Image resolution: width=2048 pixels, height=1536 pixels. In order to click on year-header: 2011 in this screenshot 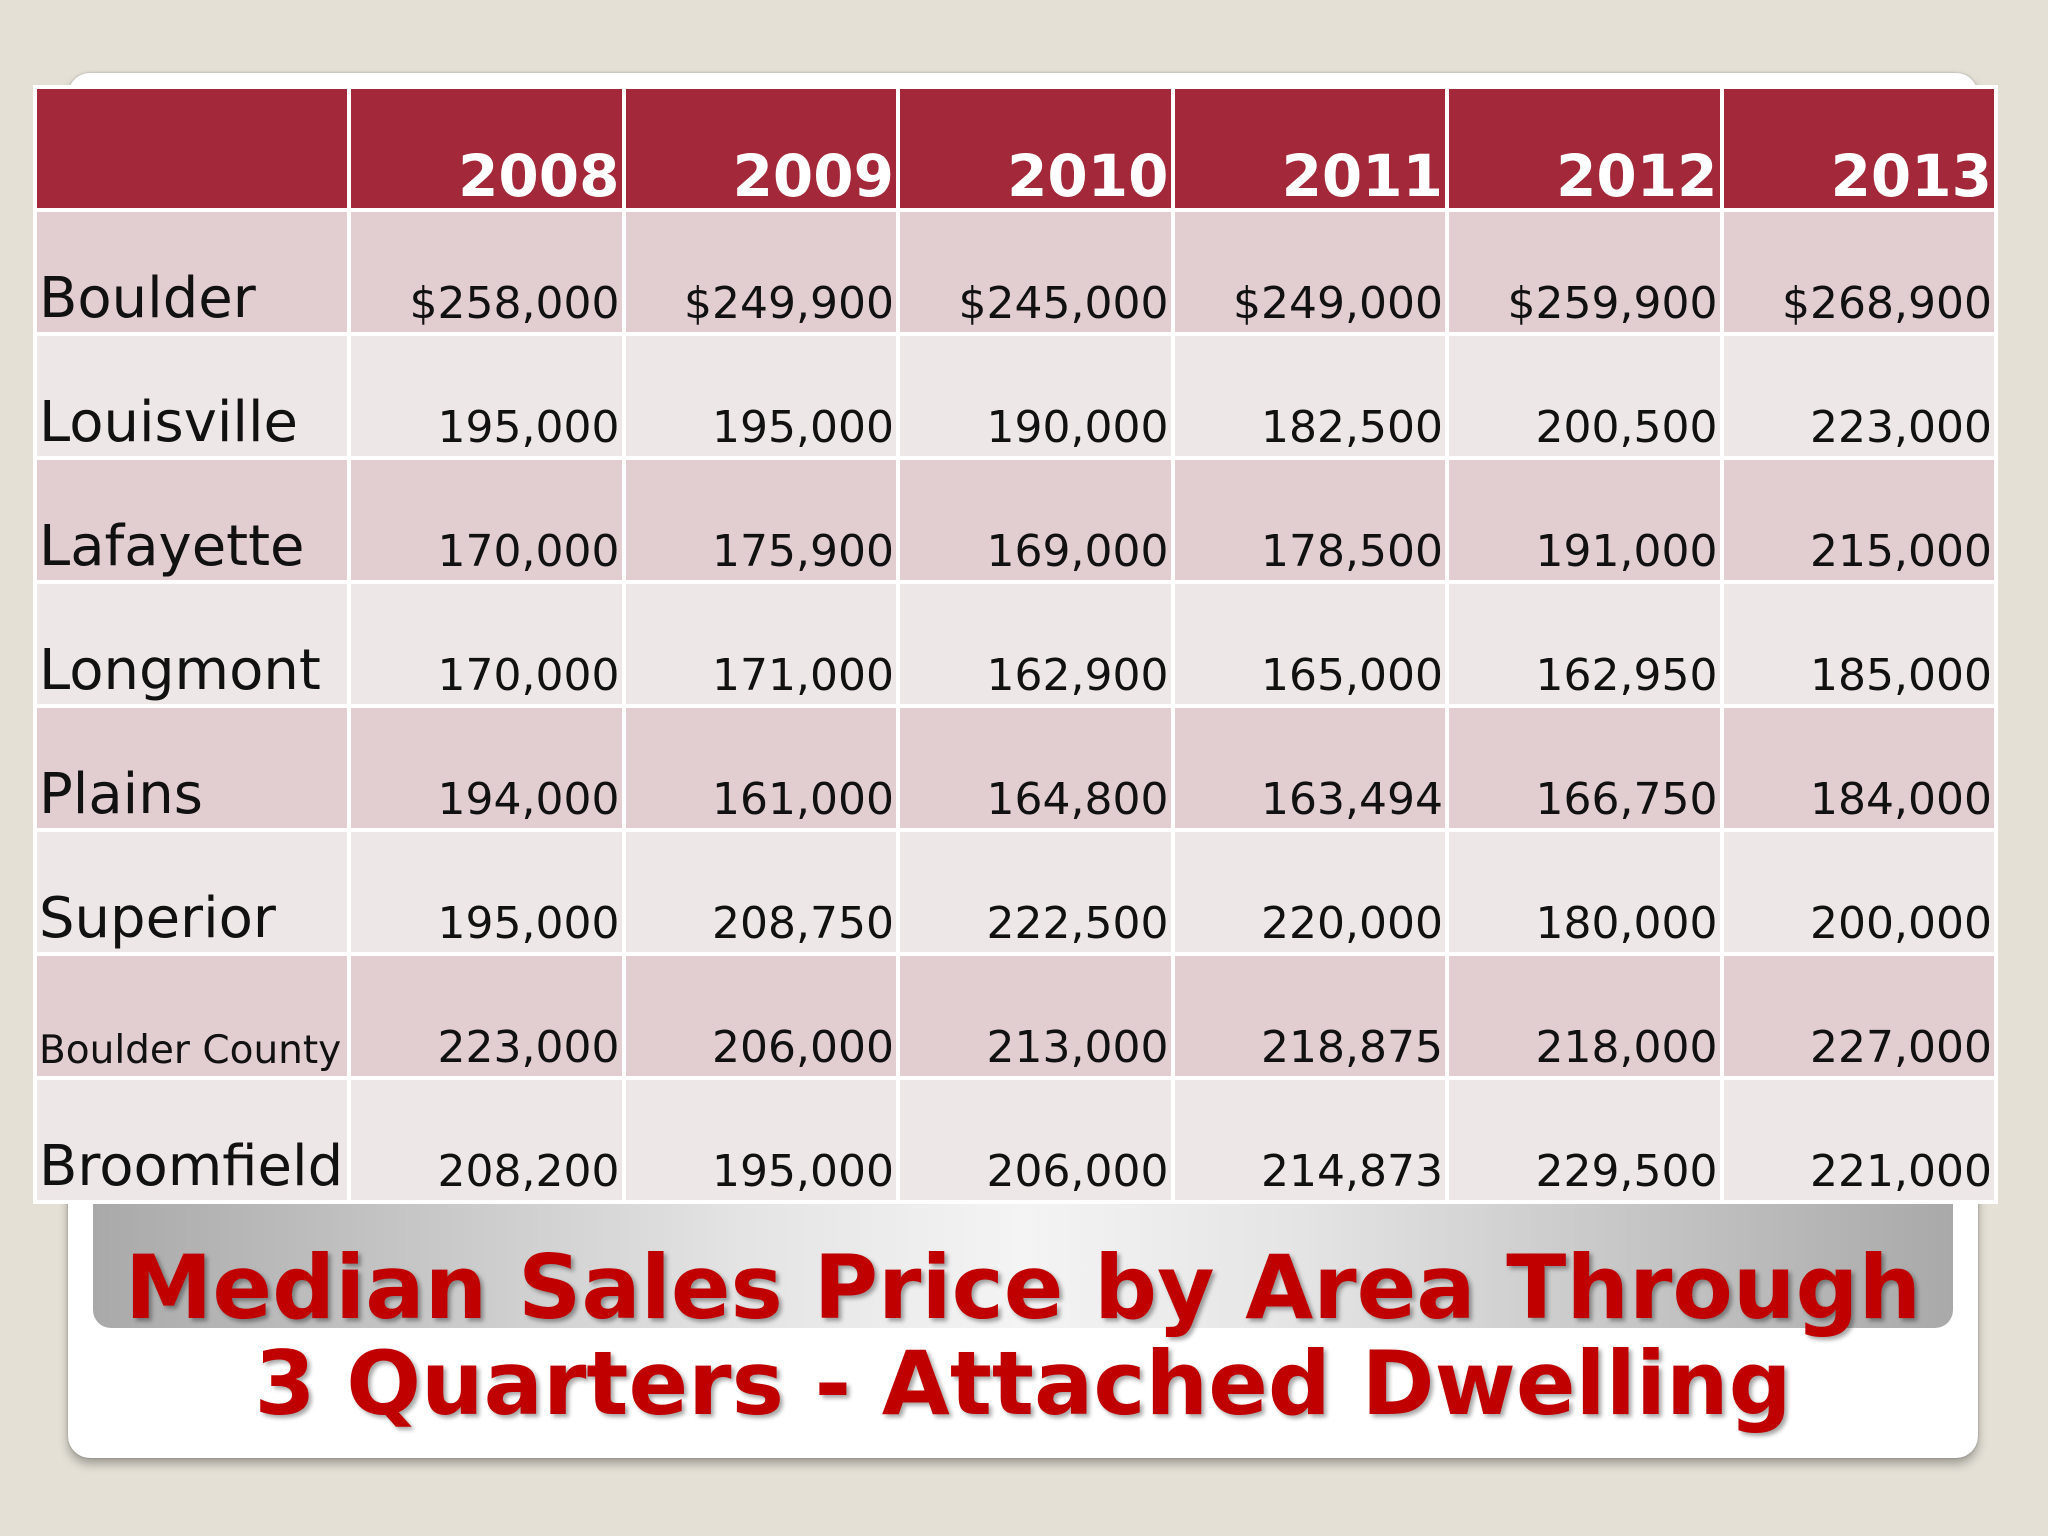, I will do `click(1309, 148)`.